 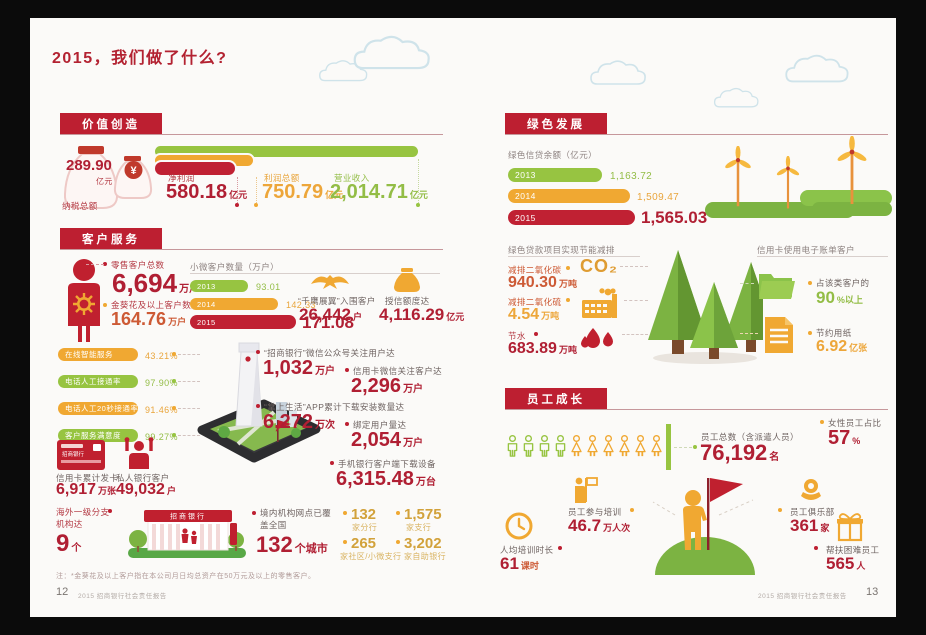 I want to click on emission-savings-title: 绿色贷款项目实现节能减排, so click(x=561, y=250).